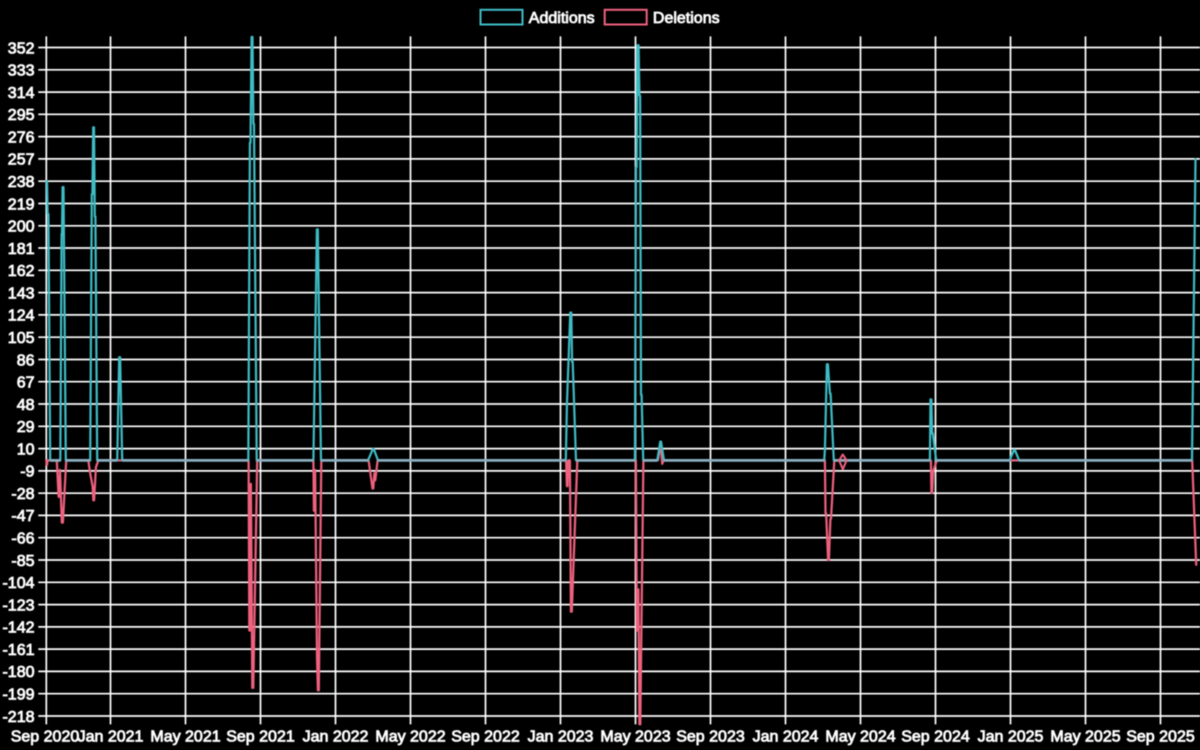 Image resolution: width=1200 pixels, height=750 pixels. What do you see at coordinates (410, 737) in the screenshot?
I see `svg-text: May 2022` at bounding box center [410, 737].